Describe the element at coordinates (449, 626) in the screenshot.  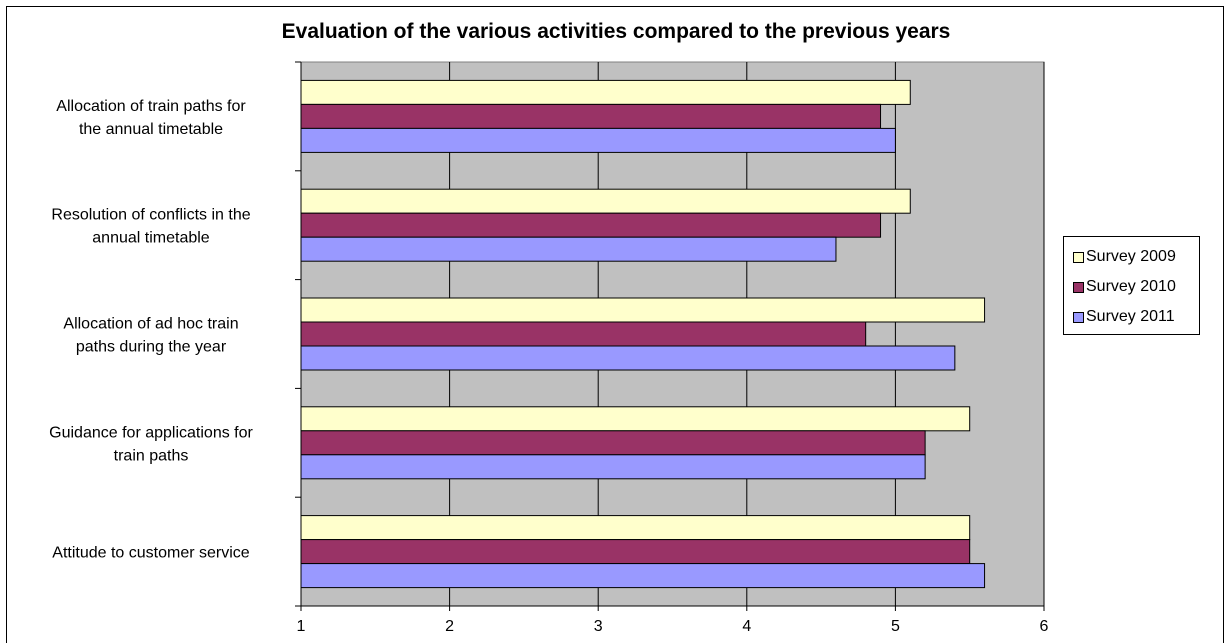
I see `x-tick-label: 2` at that location.